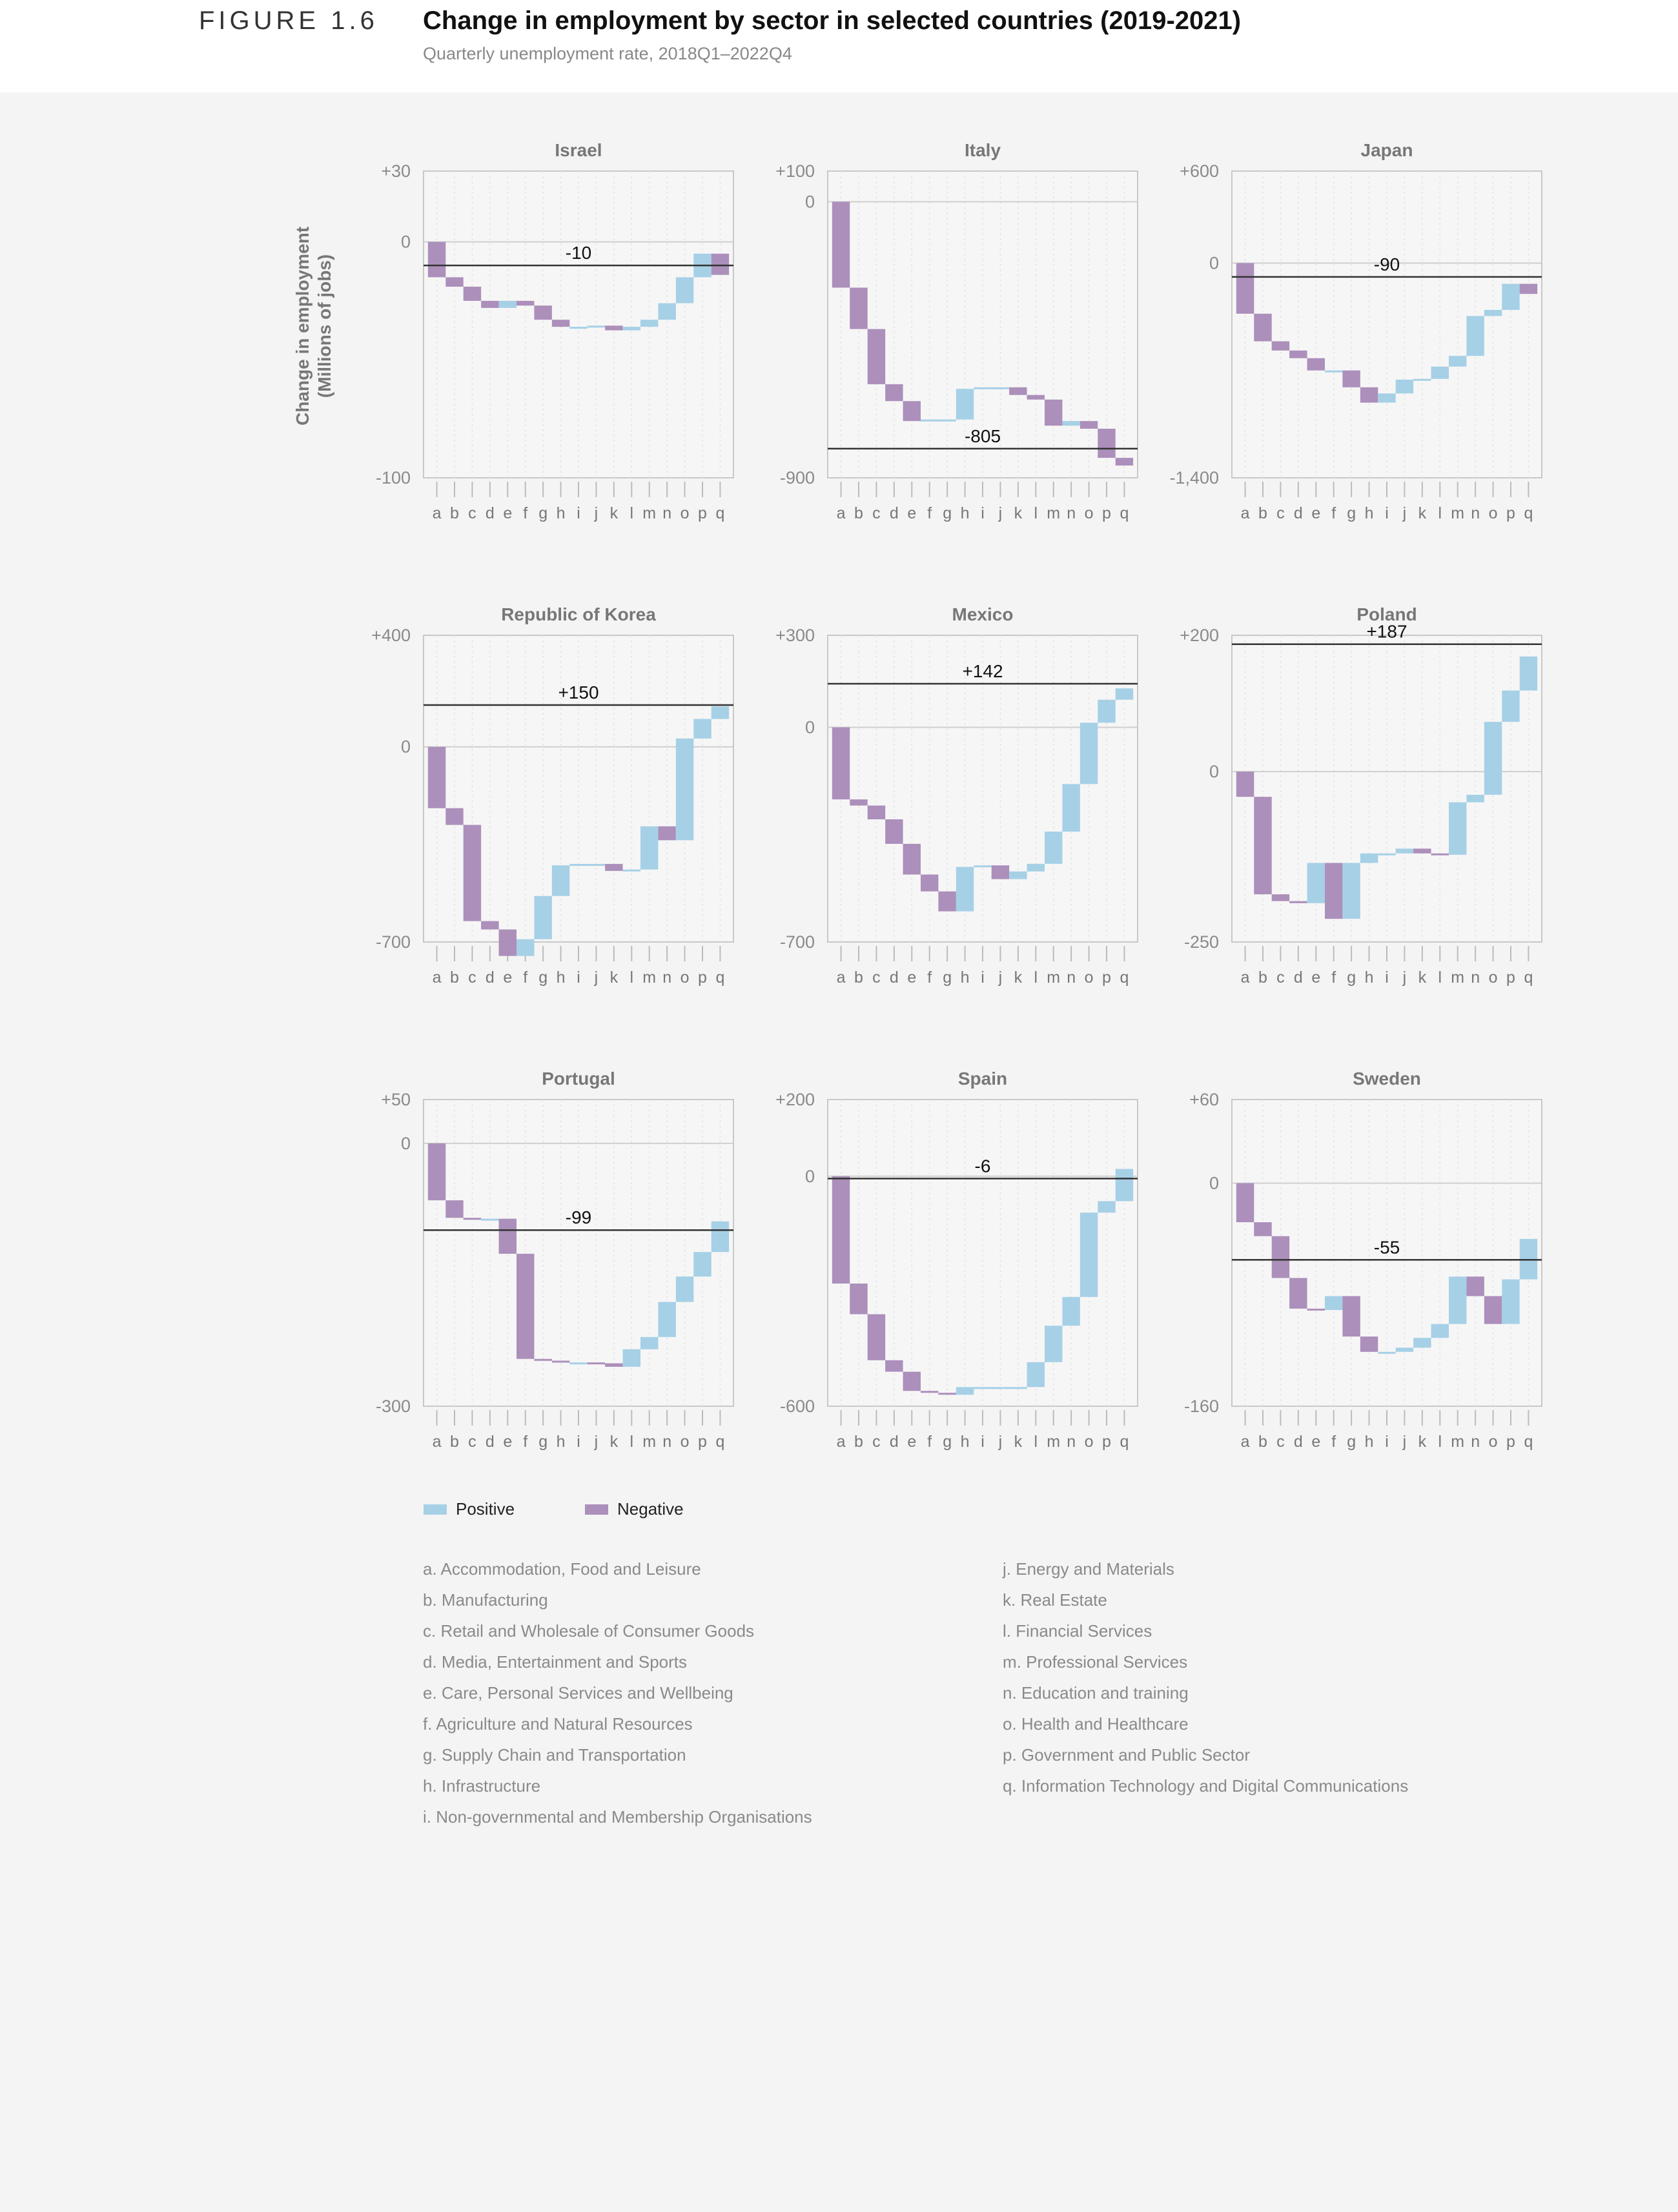 Image resolution: width=1678 pixels, height=2212 pixels. Describe the element at coordinates (983, 150) in the screenshot. I see `panel-title: Italy` at that location.